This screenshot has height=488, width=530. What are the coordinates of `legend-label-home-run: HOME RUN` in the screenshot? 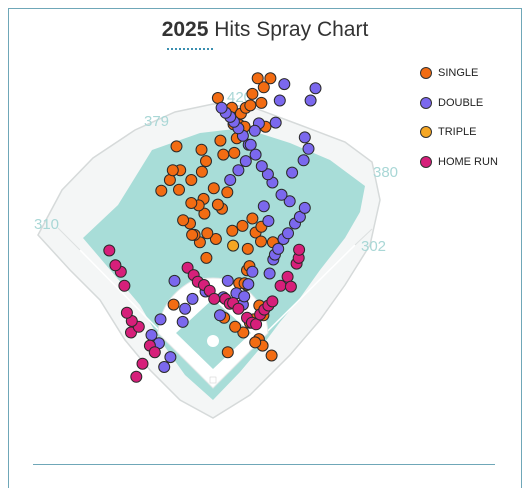 It's located at (468, 161).